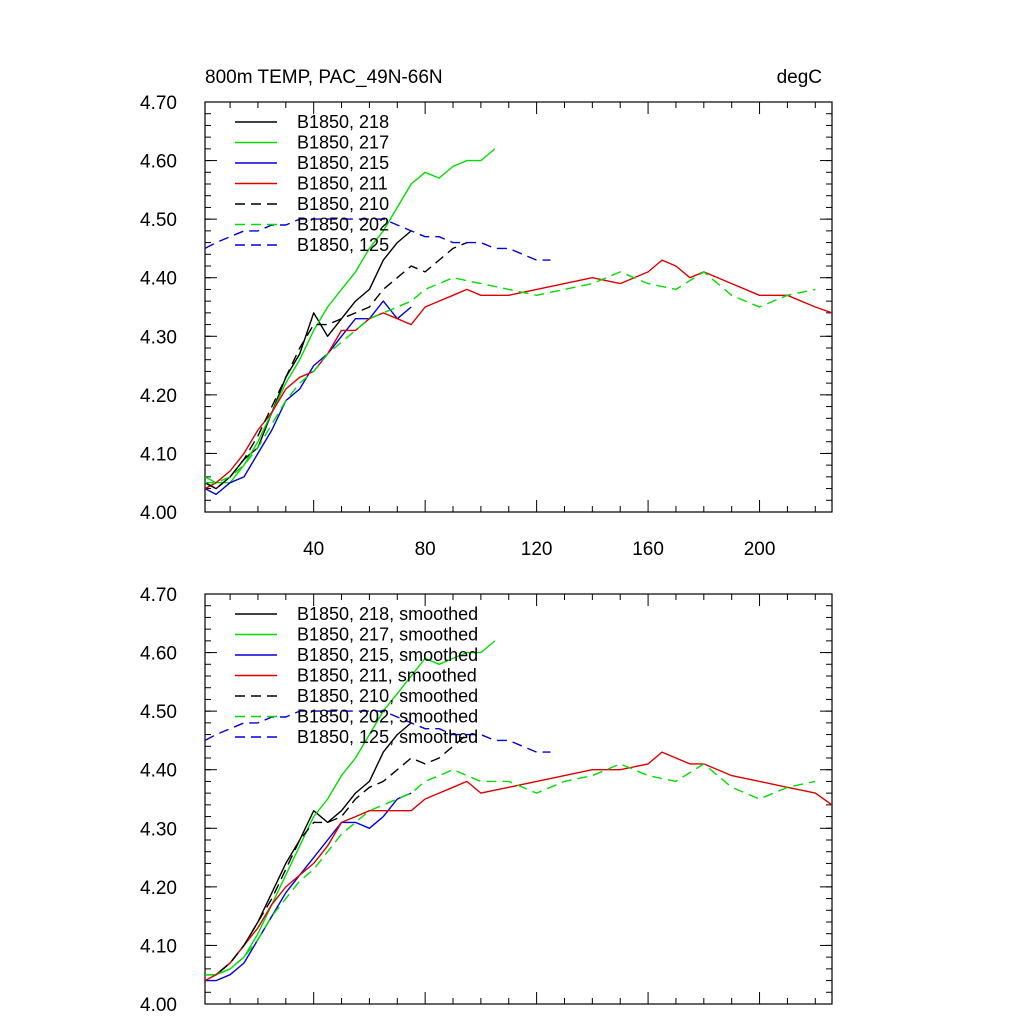  I want to click on legend-label: B1850, 202, so click(343, 225).